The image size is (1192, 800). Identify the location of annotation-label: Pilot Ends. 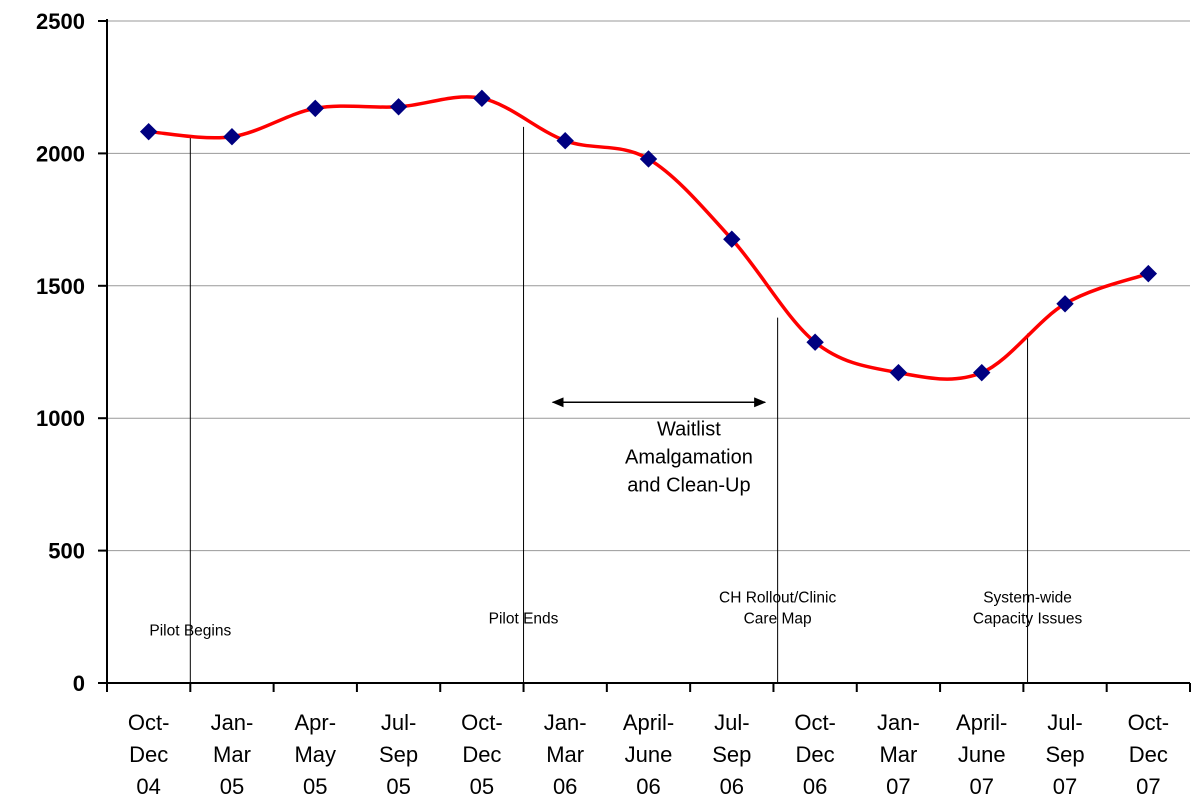
(524, 618).